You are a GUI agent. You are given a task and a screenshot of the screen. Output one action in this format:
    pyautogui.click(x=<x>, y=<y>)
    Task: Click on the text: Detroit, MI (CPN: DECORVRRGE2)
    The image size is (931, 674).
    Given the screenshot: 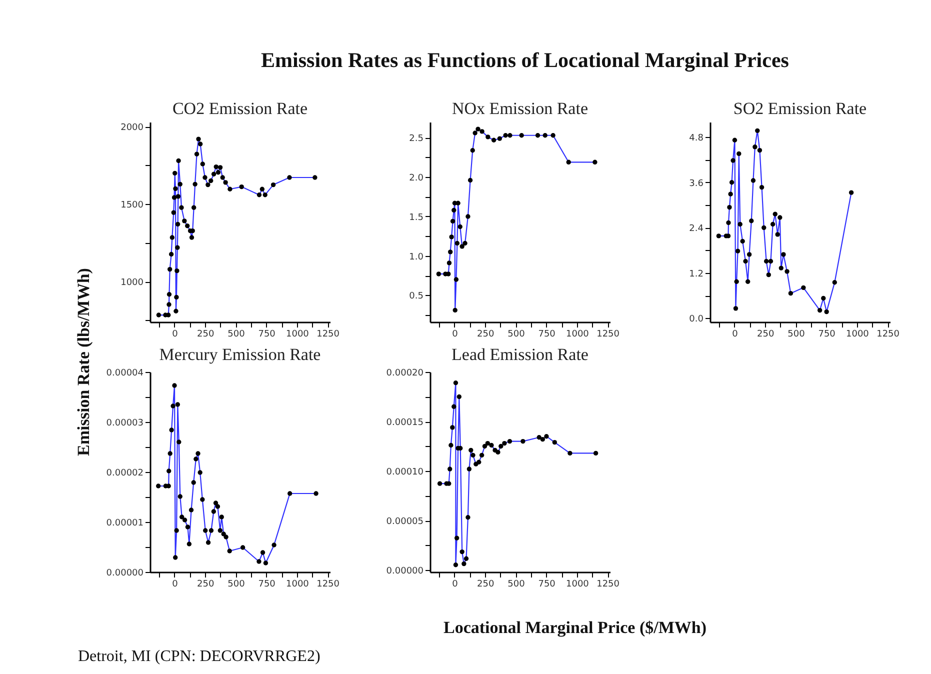 What is the action you would take?
    pyautogui.click(x=199, y=657)
    